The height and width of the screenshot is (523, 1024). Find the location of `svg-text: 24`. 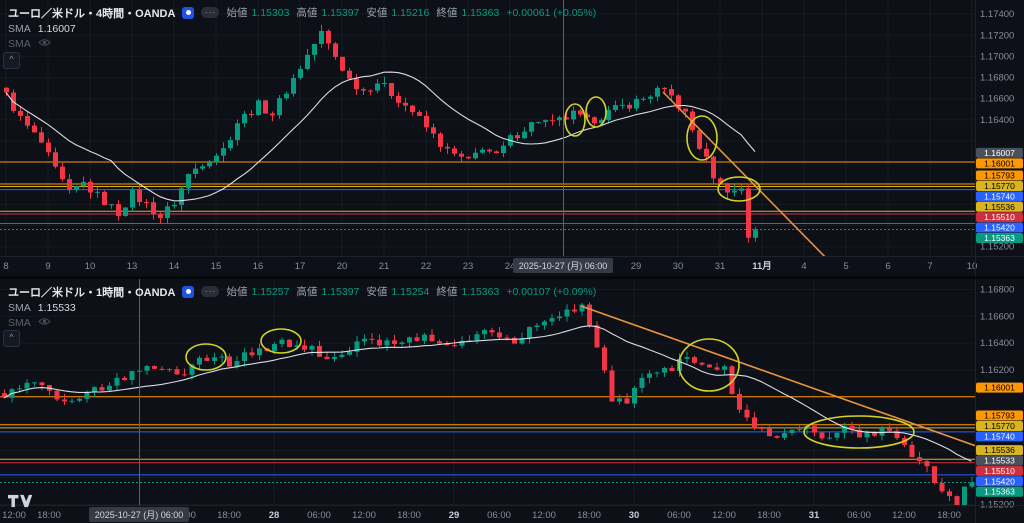

svg-text: 24 is located at coordinates (510, 266).